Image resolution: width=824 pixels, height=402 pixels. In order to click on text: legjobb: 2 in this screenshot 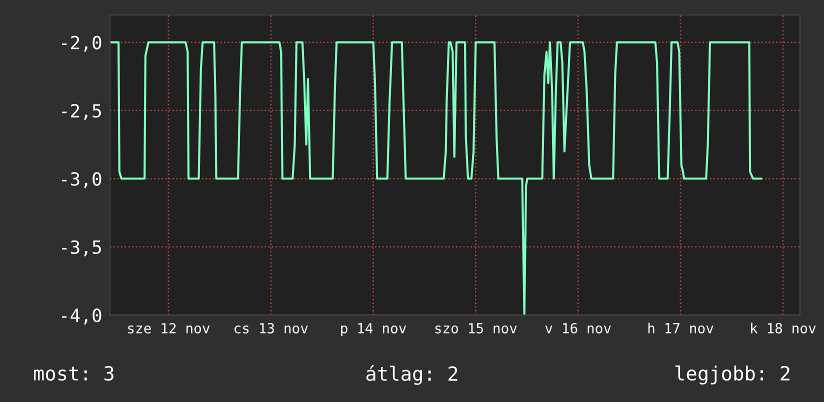, I will do `click(732, 375)`.